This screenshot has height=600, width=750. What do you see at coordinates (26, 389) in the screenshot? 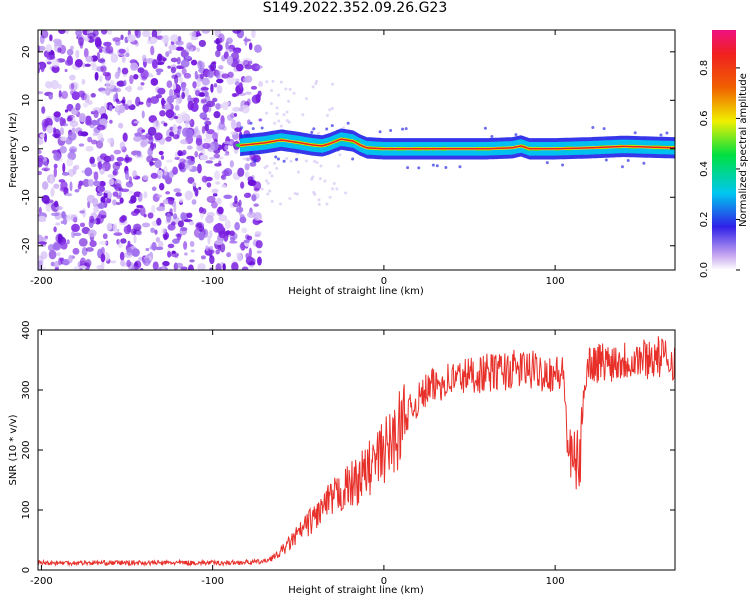
I see `y-tick-label: 300` at bounding box center [26, 389].